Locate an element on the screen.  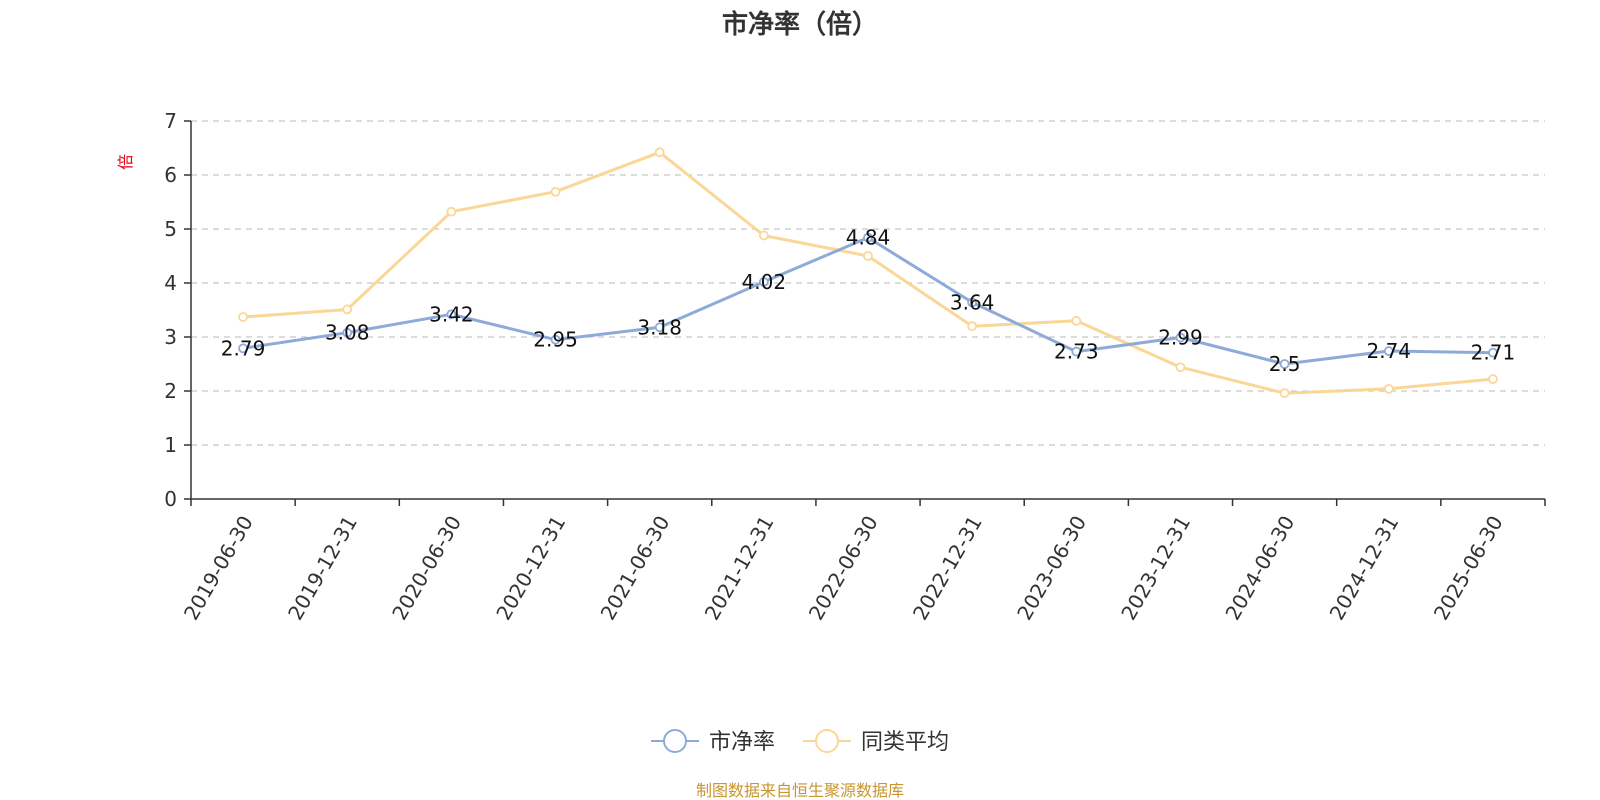
x-tick-label: 2022-06-30 is located at coordinates (843, 568).